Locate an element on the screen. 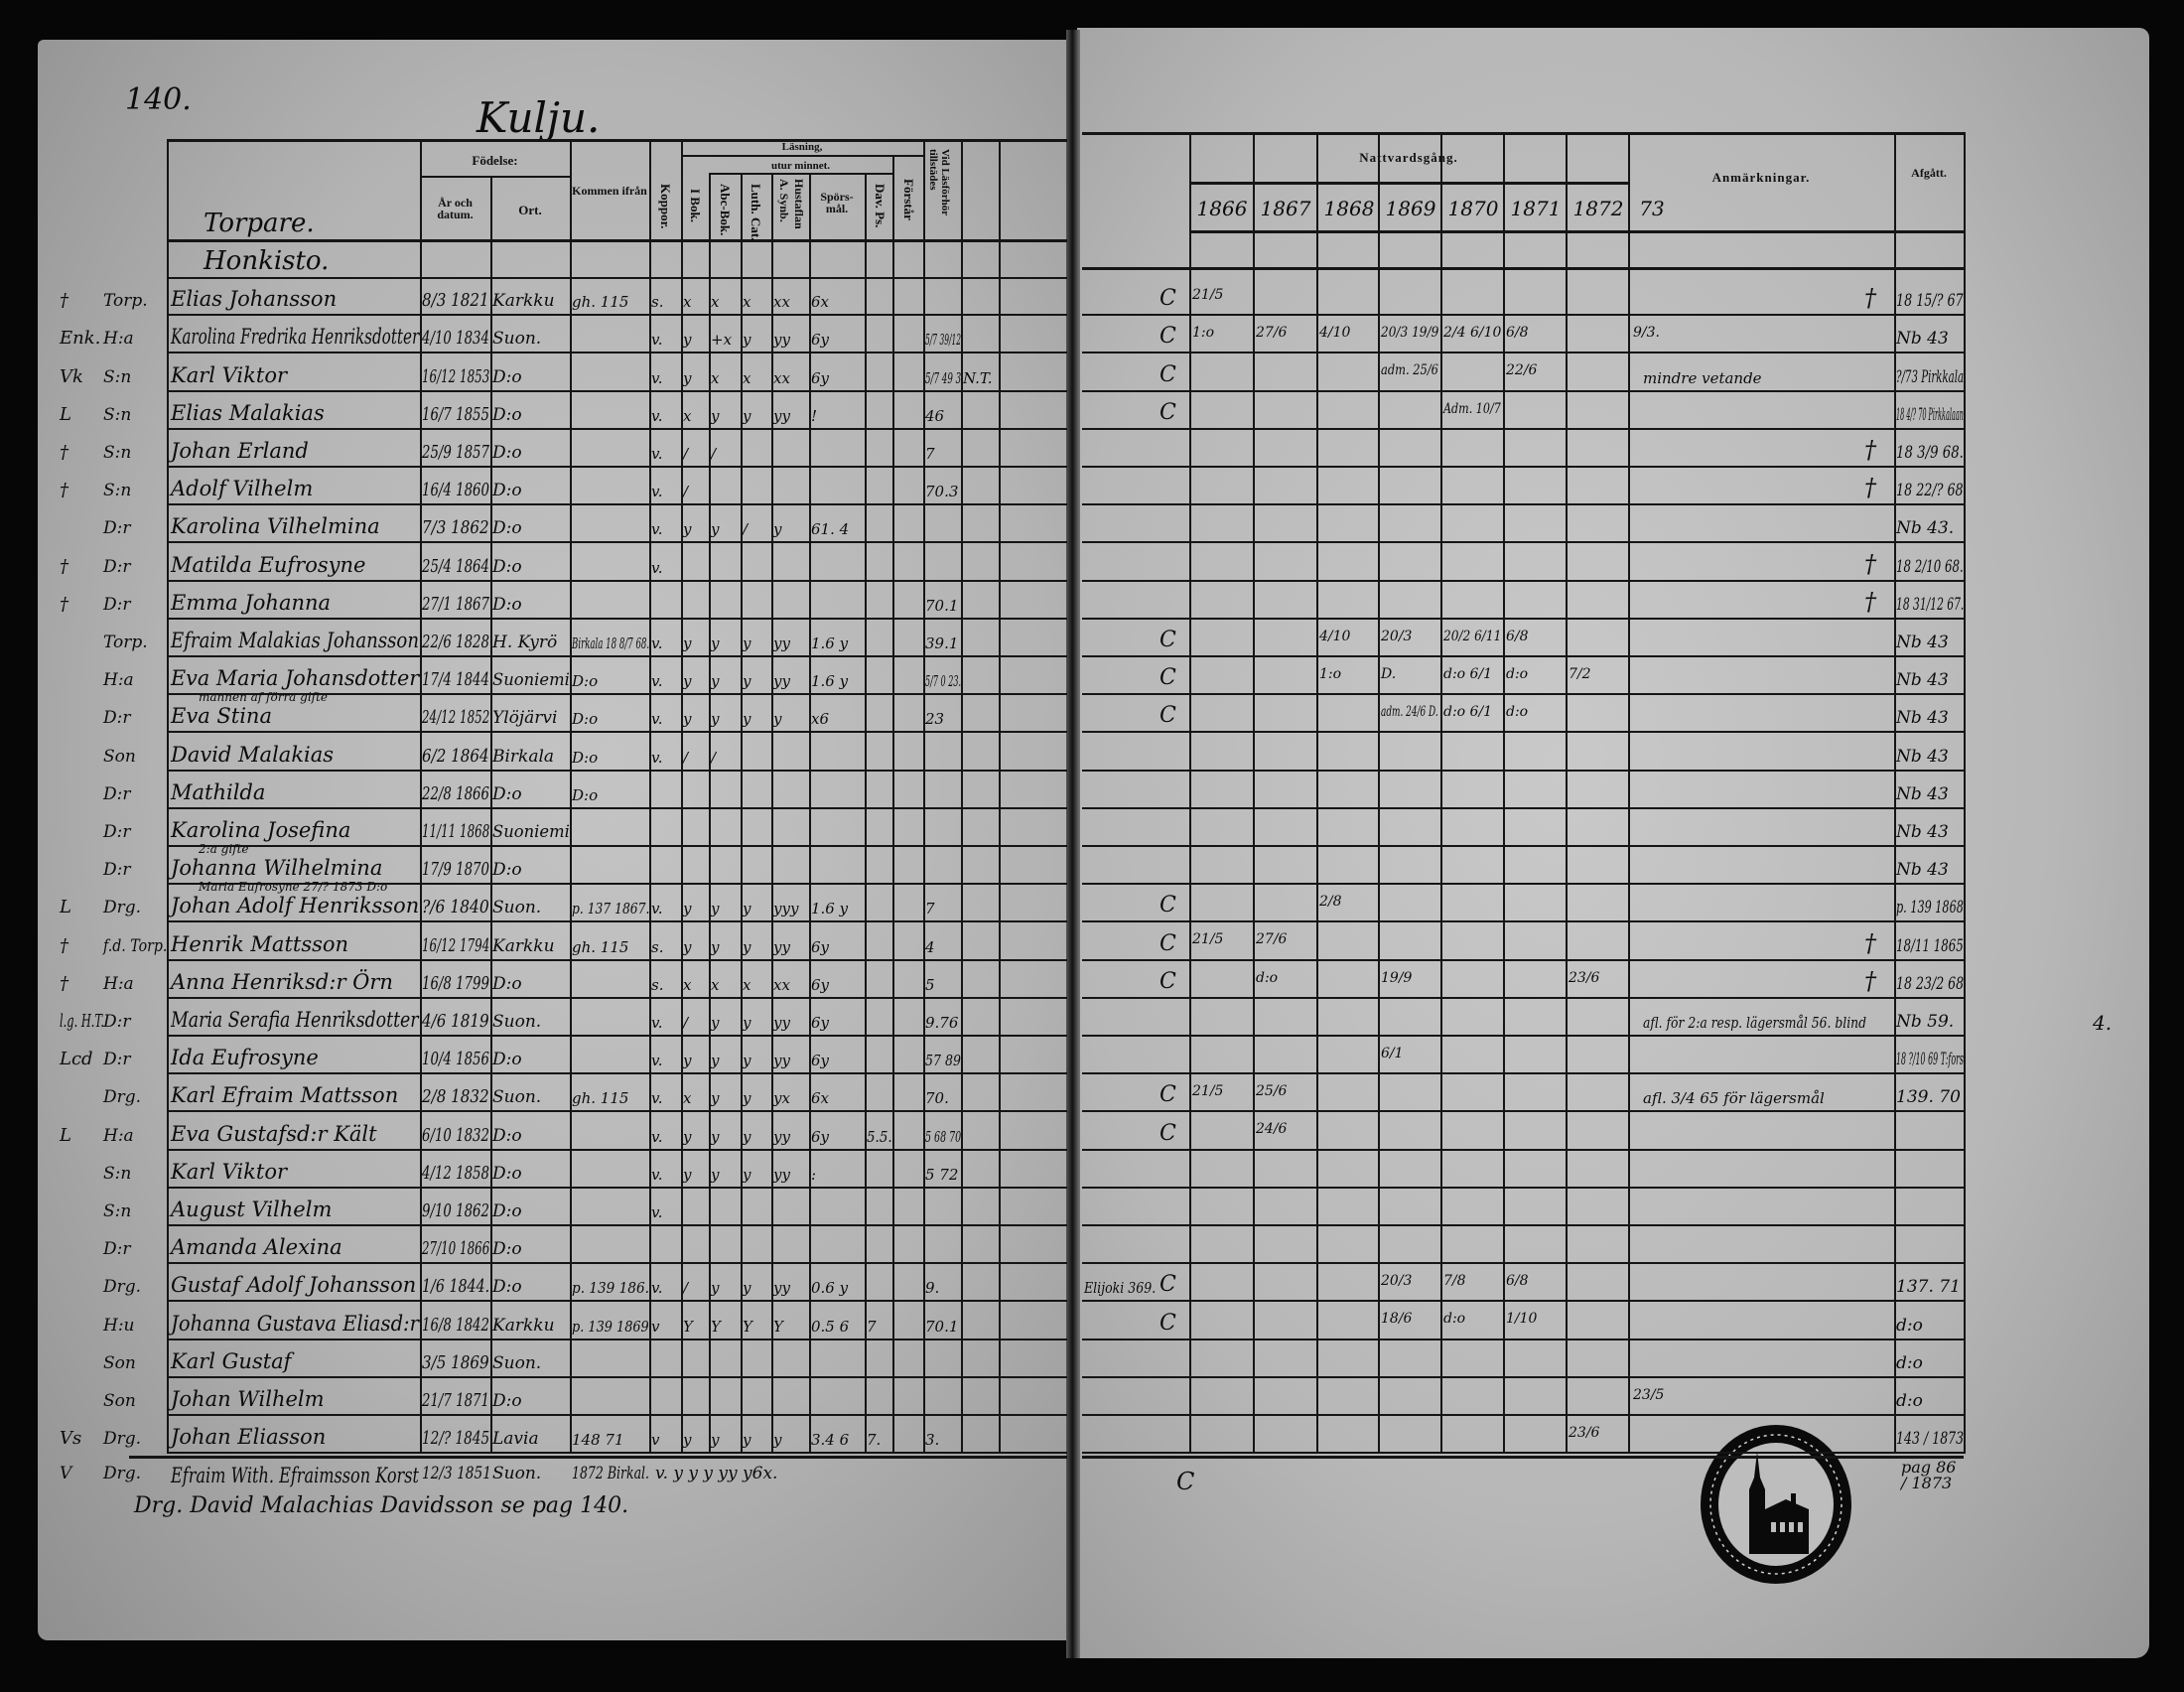  row-vid: 70.1 is located at coordinates (942, 606).